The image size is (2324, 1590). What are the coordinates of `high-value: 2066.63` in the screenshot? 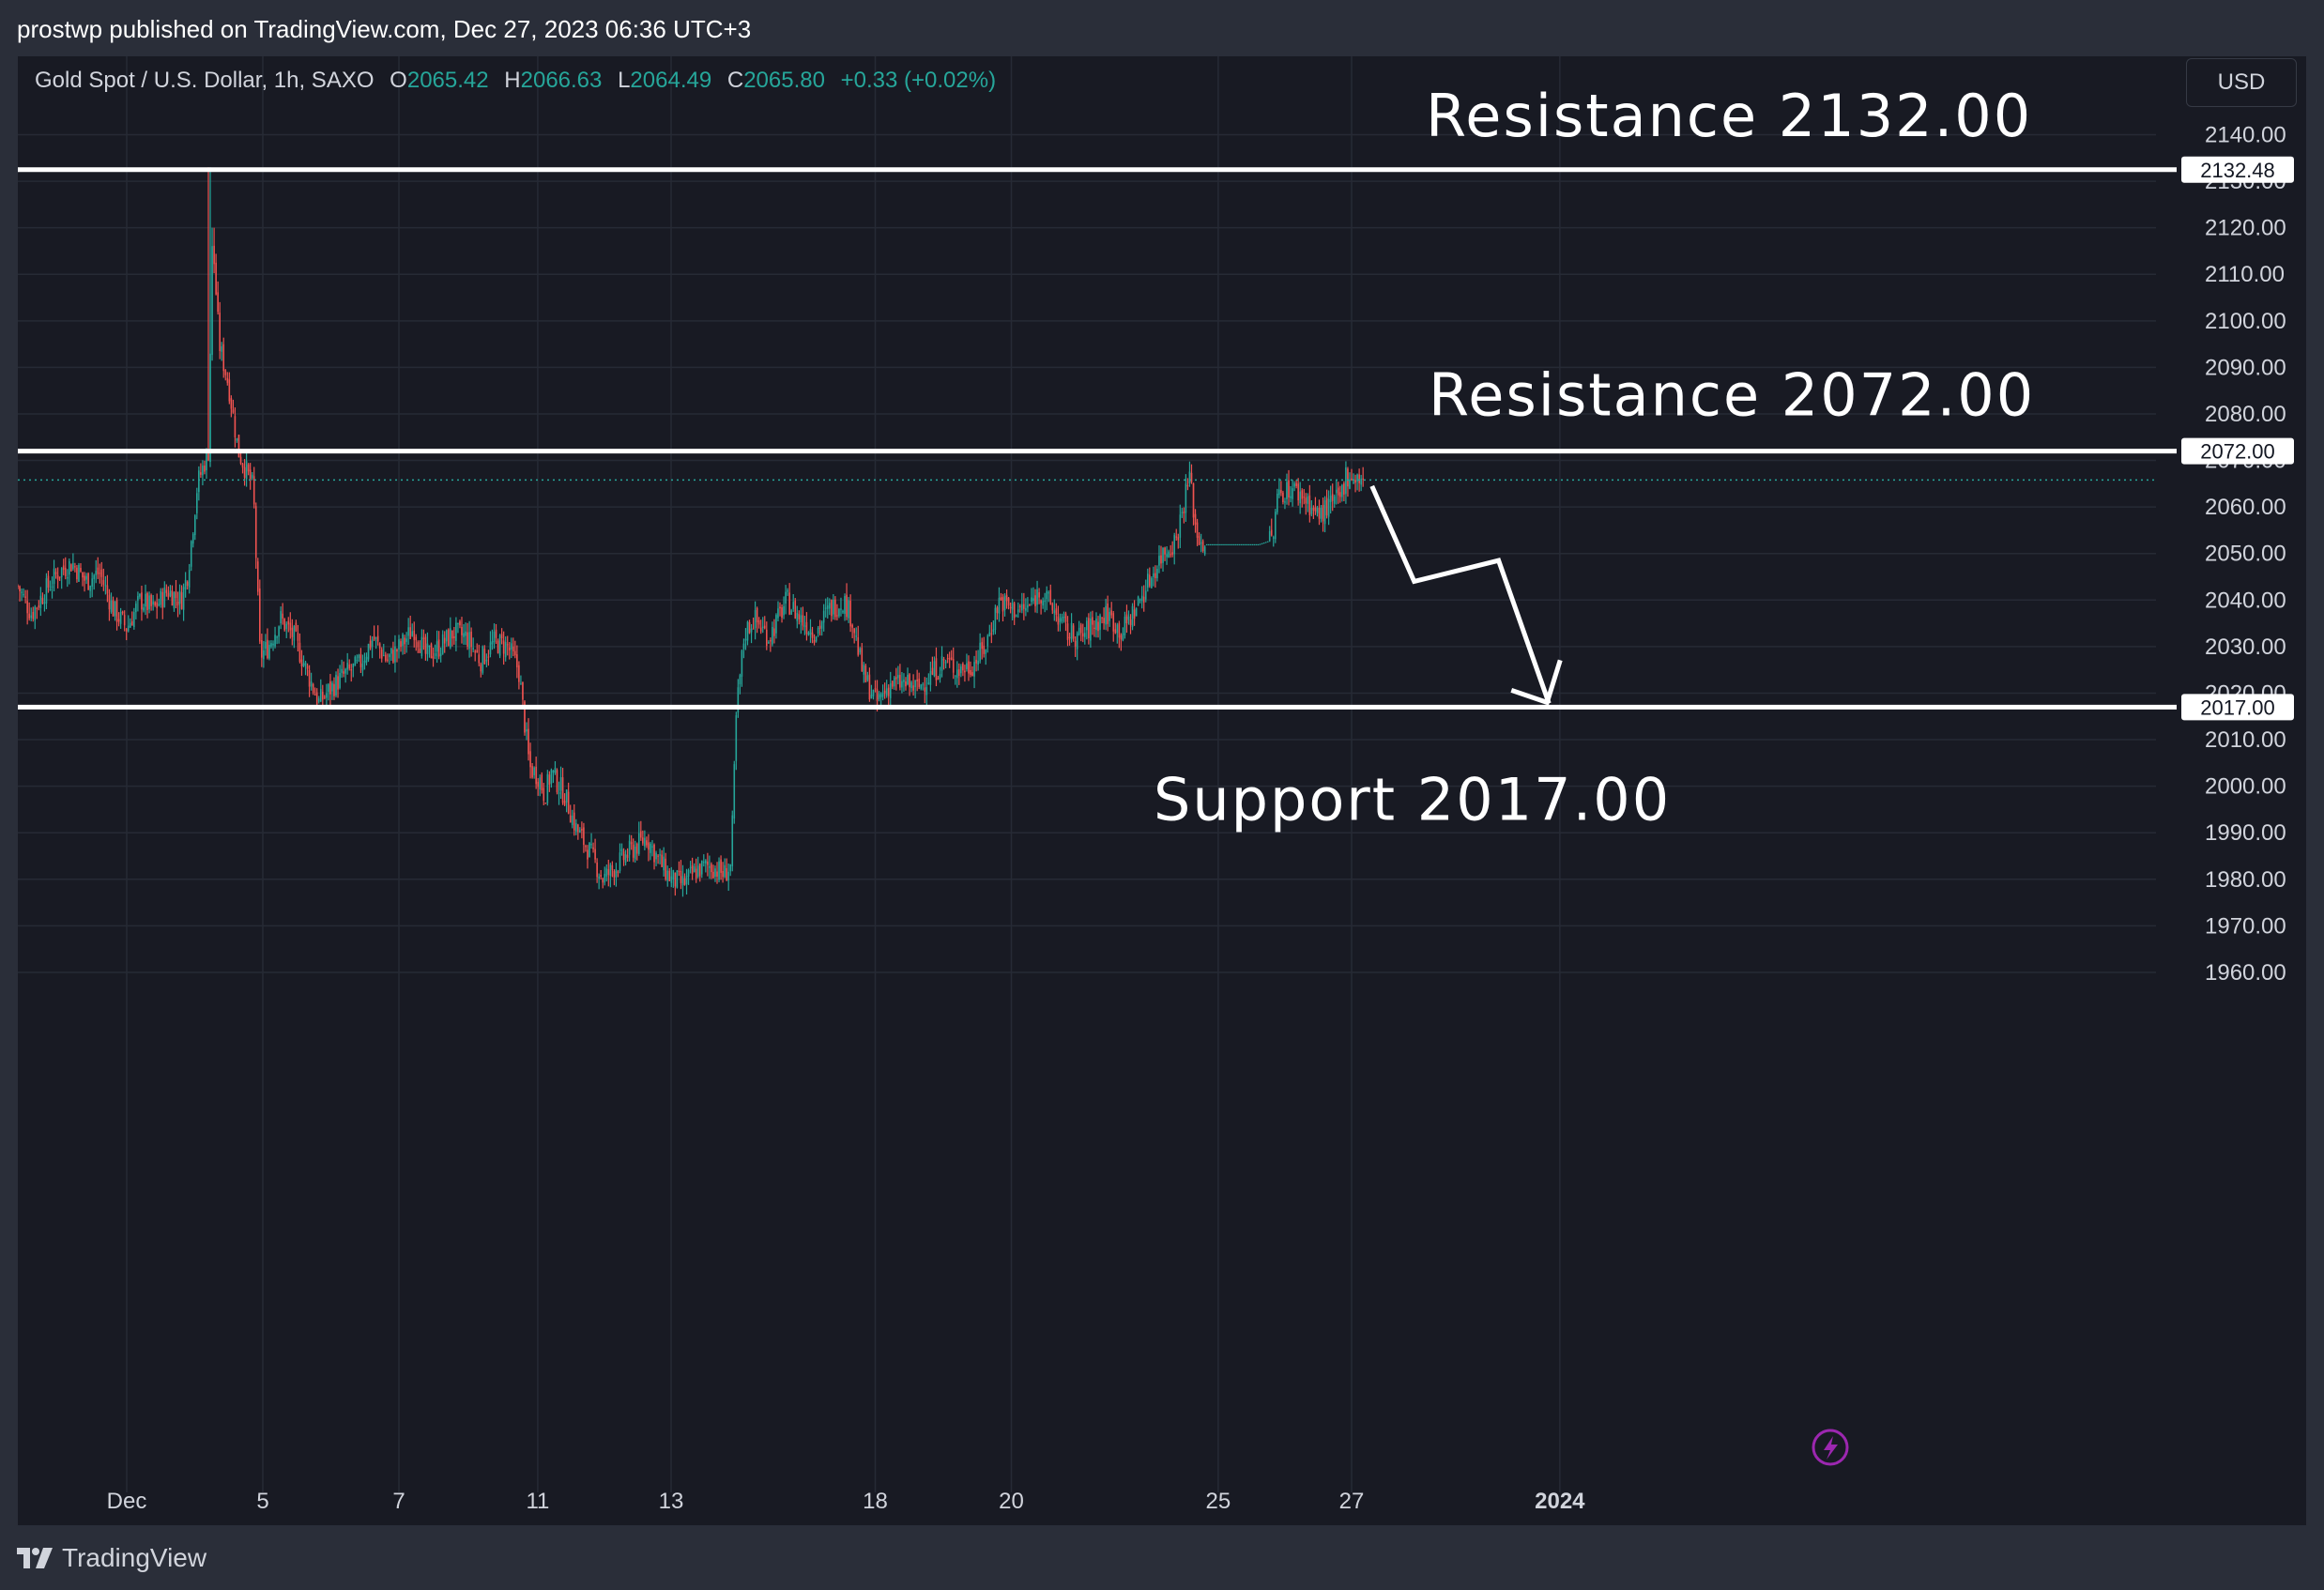 It's located at (561, 80).